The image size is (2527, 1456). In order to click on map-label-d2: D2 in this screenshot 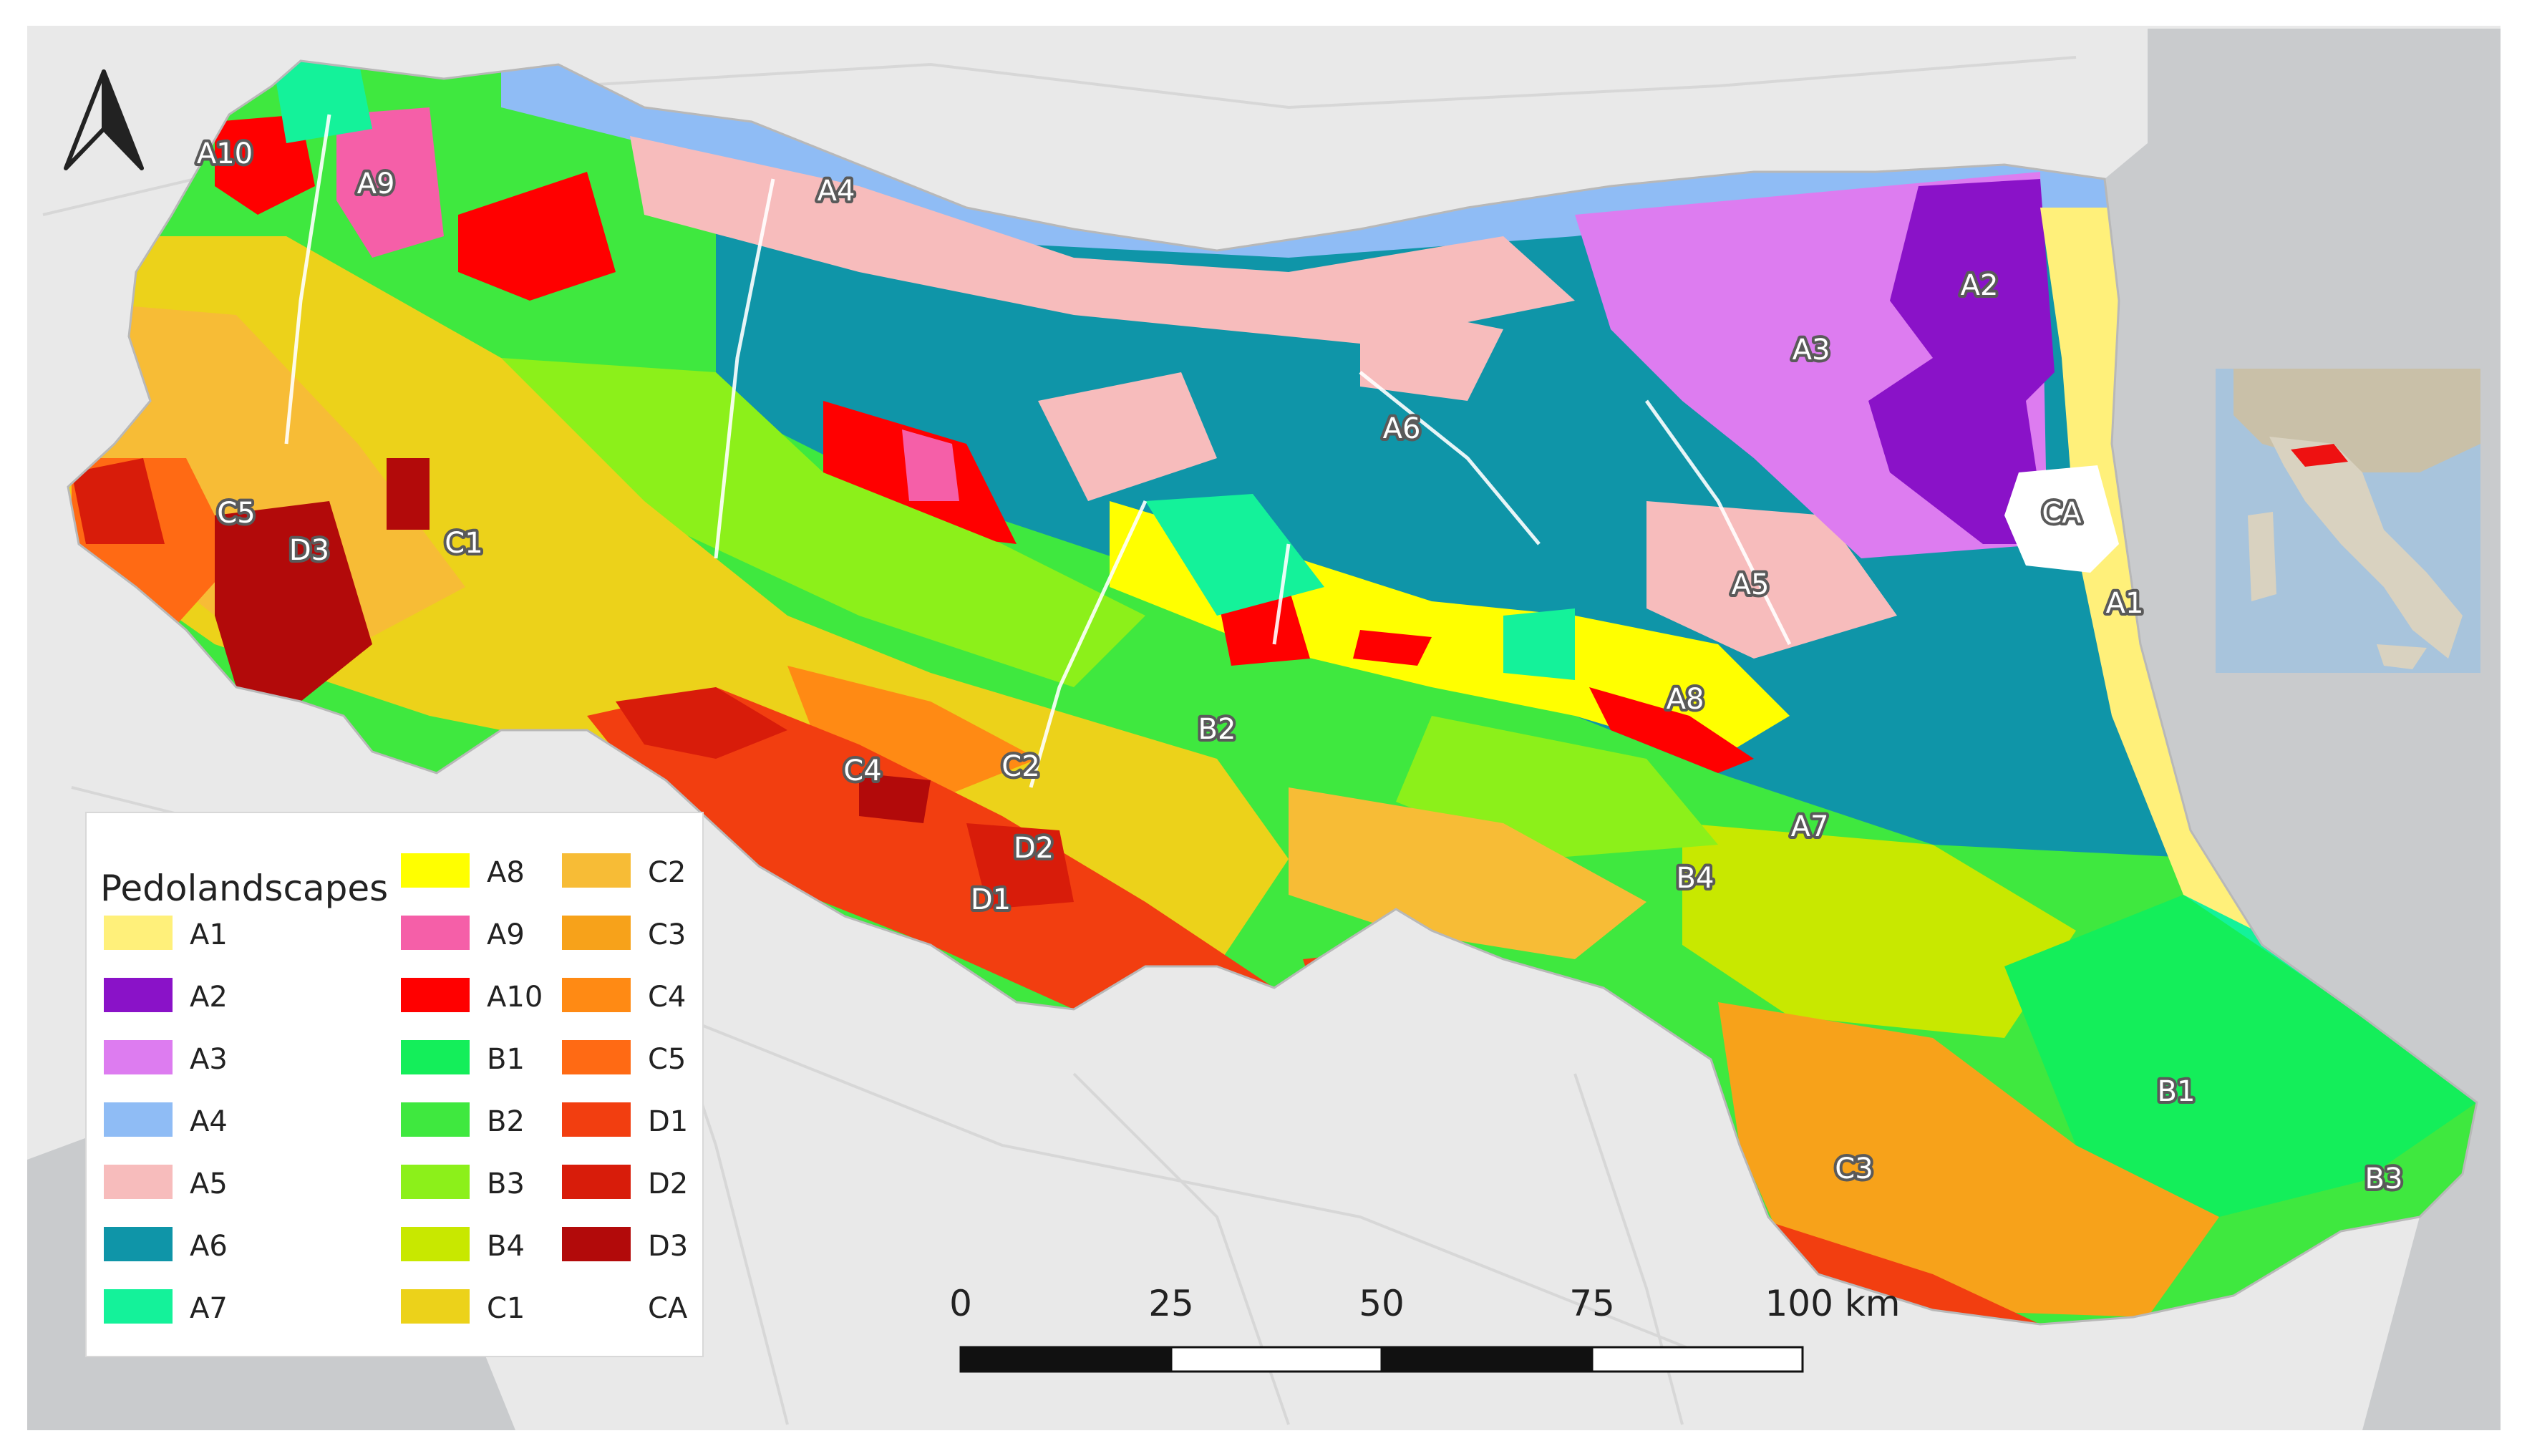, I will do `click(1034, 848)`.